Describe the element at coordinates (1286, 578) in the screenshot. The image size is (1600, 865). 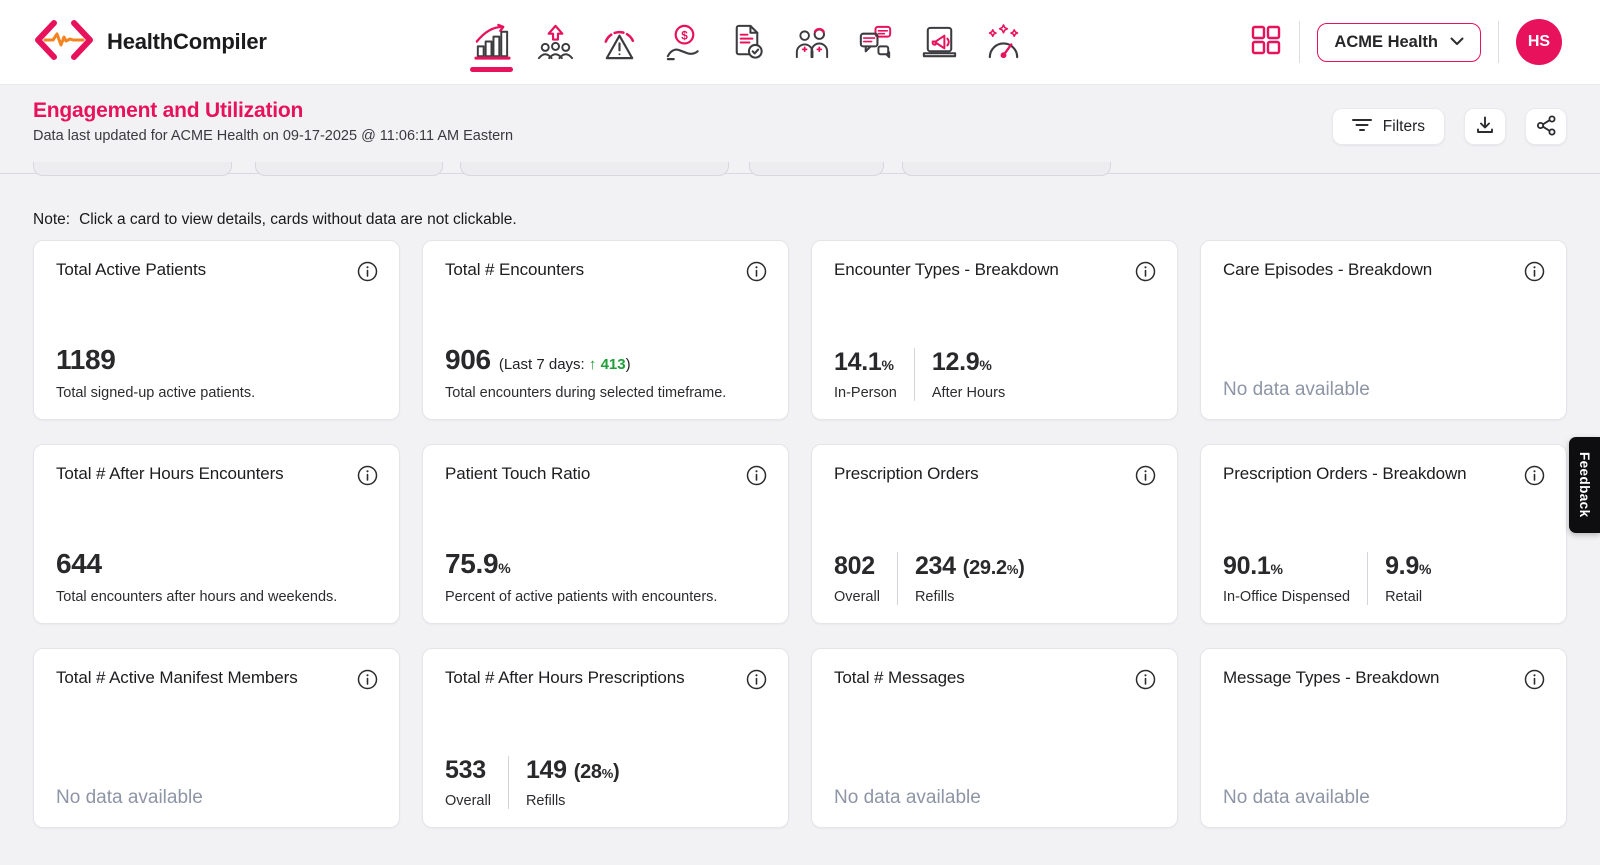
I see `stat-group: 90.1% In-Office Dispensed` at that location.